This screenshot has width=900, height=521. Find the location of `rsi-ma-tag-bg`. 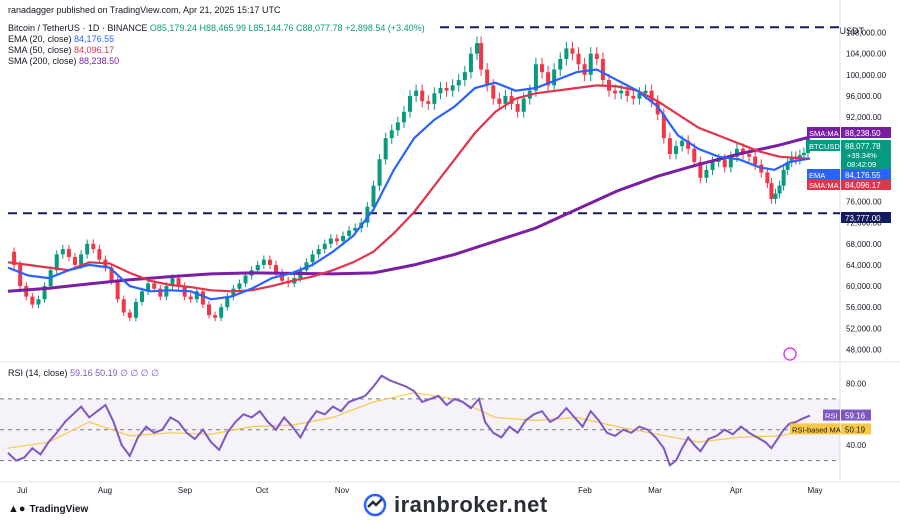

rsi-ma-tag-bg is located at coordinates (856, 429).